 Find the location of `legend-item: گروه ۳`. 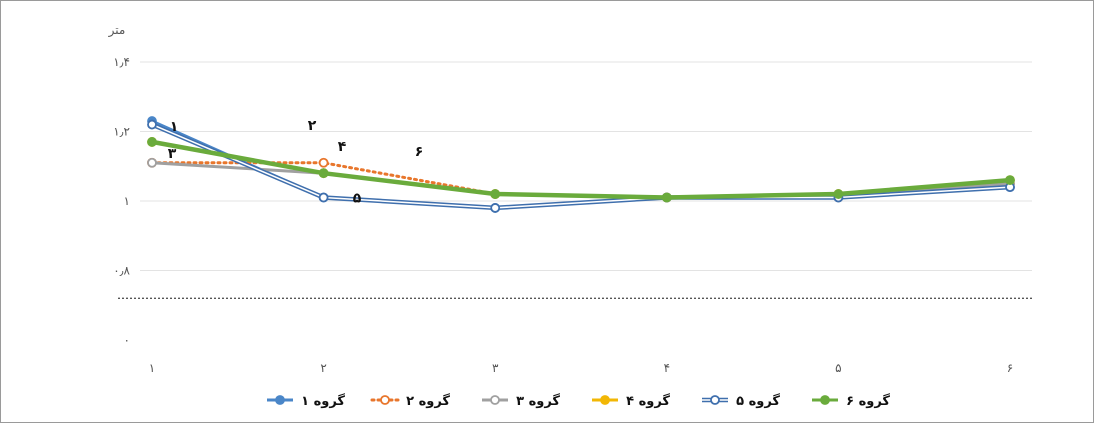

legend-item: گروه ۳ is located at coordinates (521, 401).